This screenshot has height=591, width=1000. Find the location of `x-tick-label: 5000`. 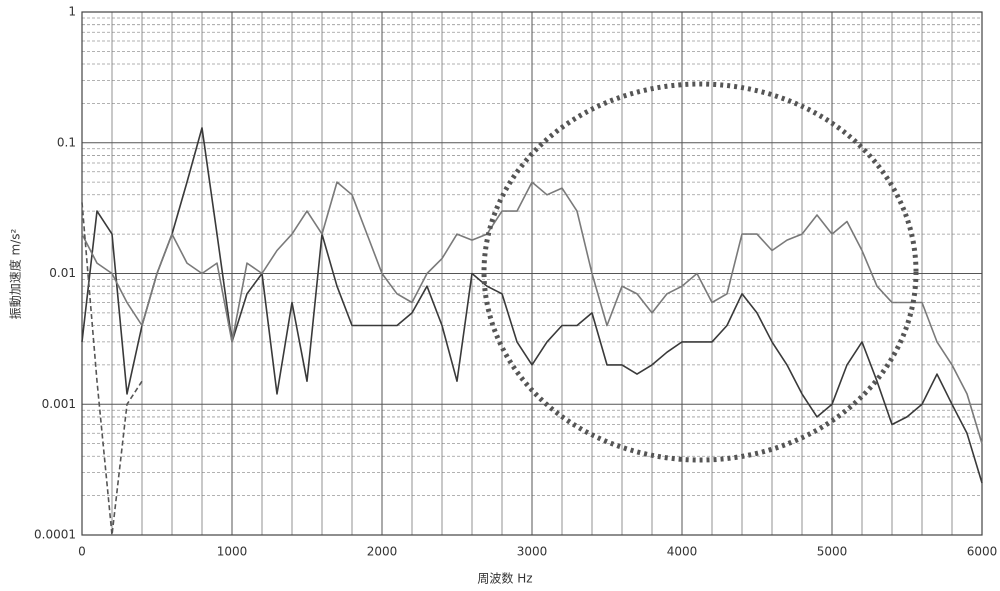

x-tick-label: 5000 is located at coordinates (832, 552).